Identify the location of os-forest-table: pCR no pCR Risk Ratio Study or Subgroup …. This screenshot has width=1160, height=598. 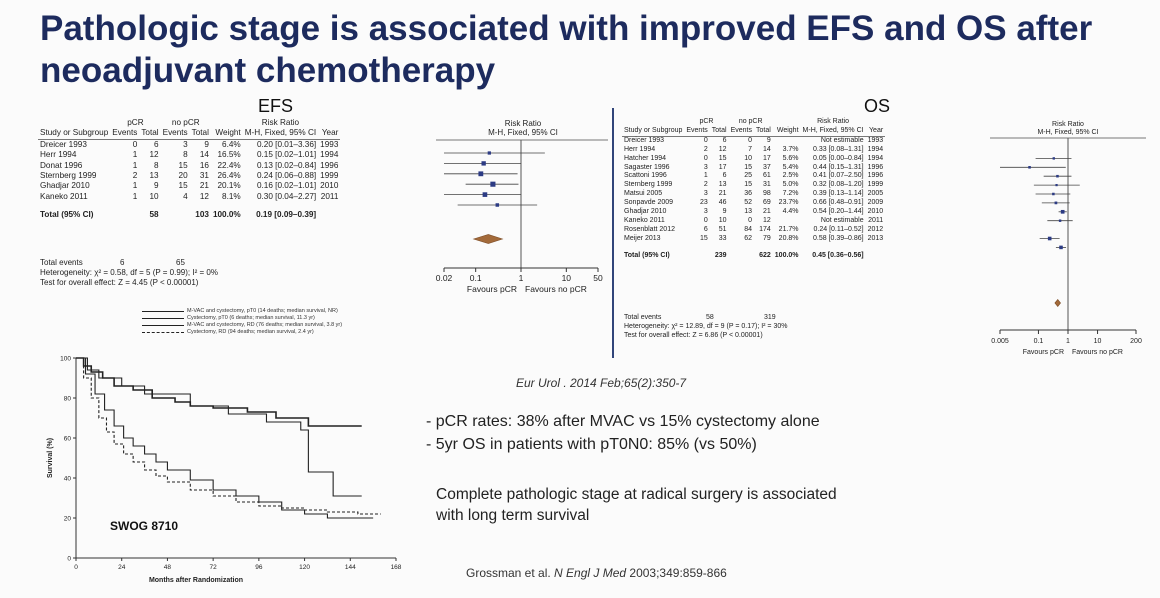
(754, 189).